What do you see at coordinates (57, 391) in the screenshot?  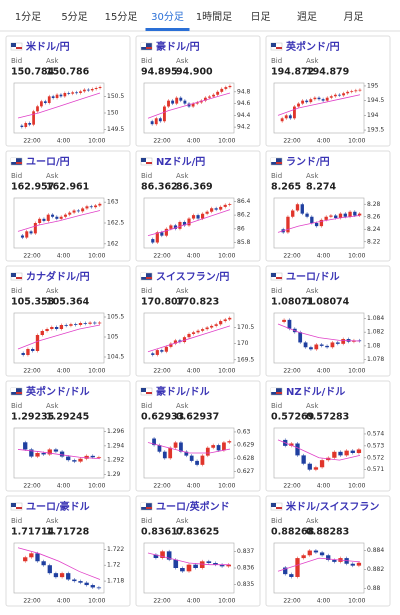 I see `pair-title: 英ポンド/ドル` at bounding box center [57, 391].